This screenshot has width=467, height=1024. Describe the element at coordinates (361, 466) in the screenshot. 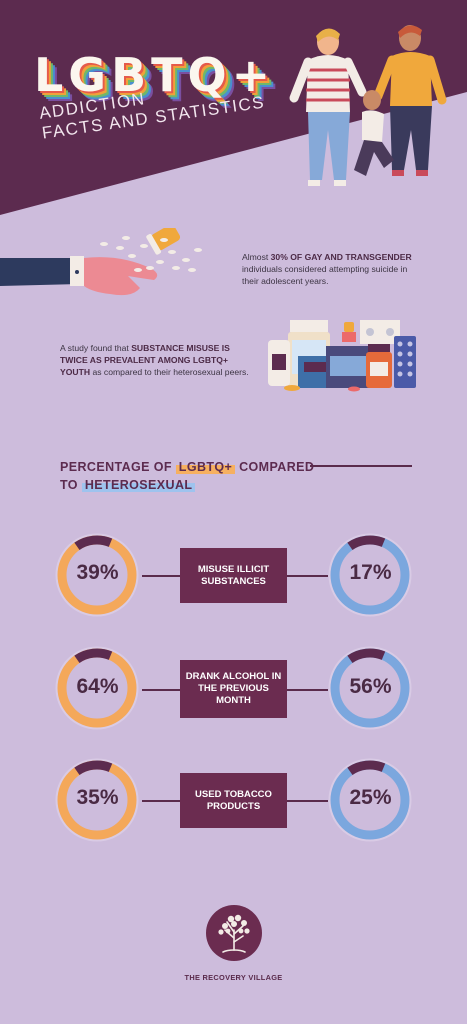

I see `heading-rule` at that location.